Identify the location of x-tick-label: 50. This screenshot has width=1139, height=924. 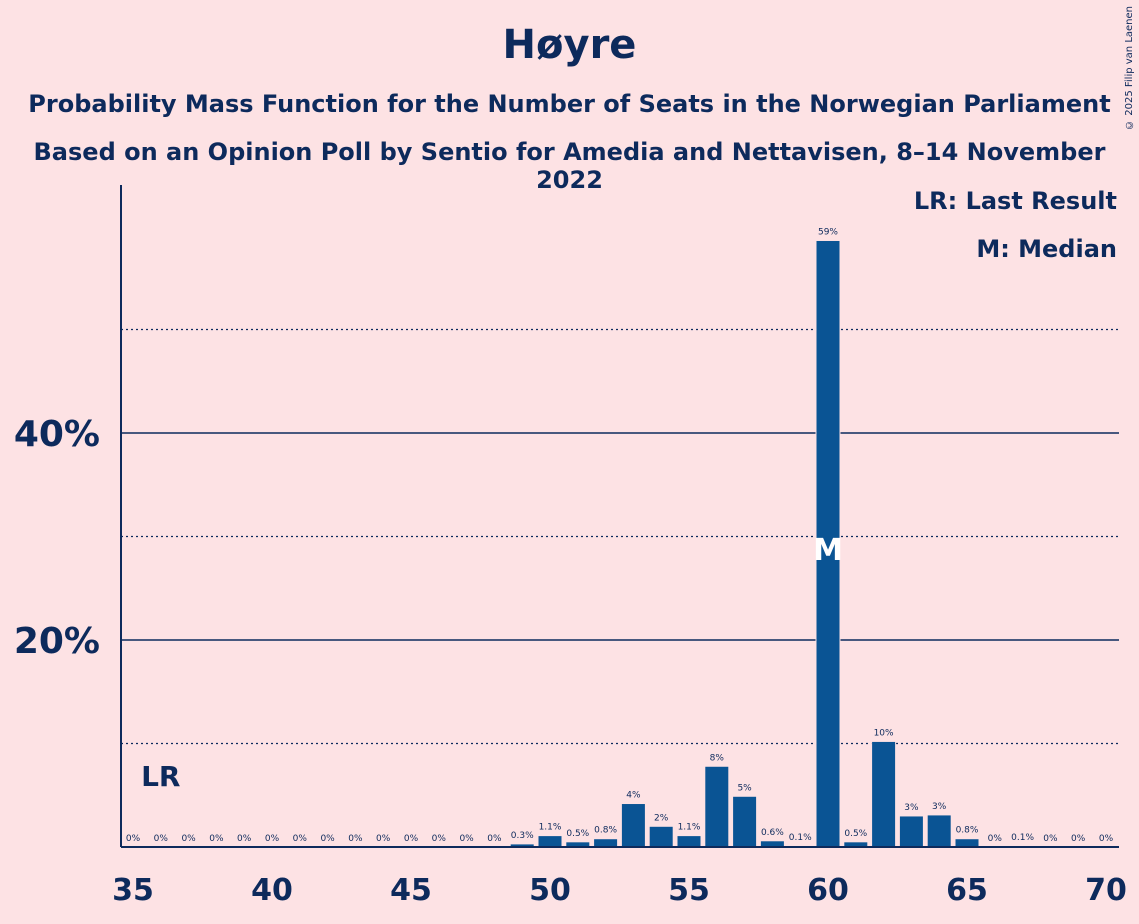
(550, 890).